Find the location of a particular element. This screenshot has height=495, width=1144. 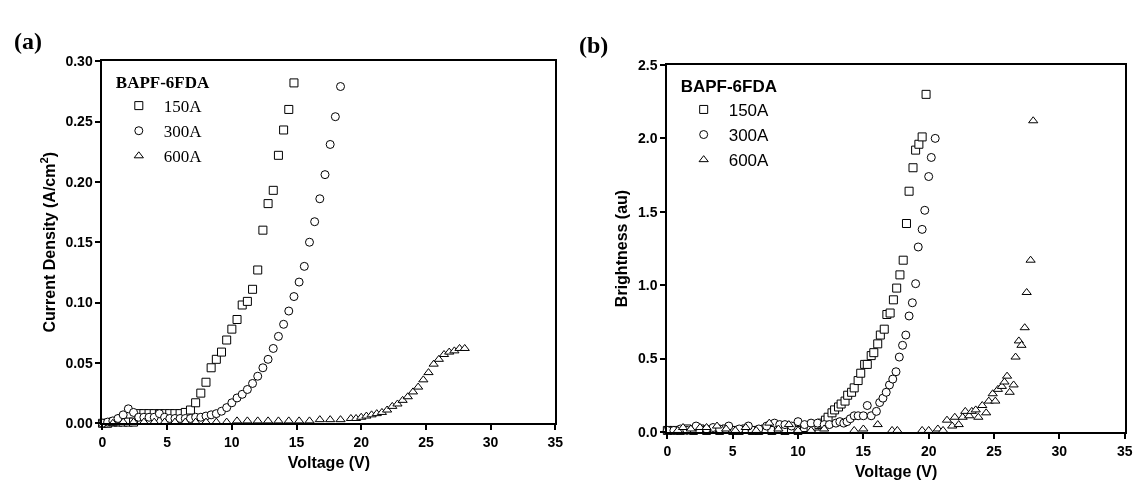

y-tick-label: 0.05 is located at coordinates (79, 362).